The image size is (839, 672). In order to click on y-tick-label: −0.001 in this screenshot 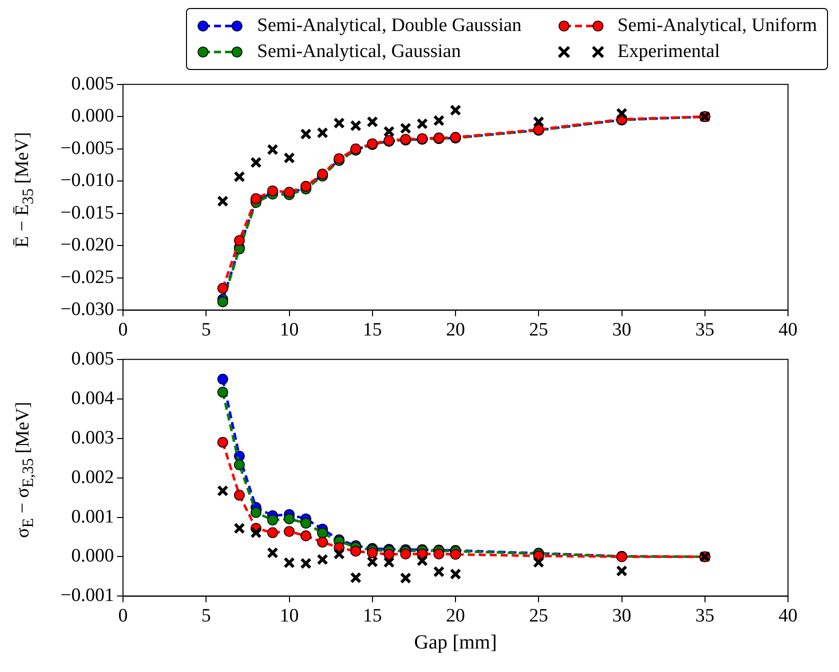, I will do `click(87, 595)`.